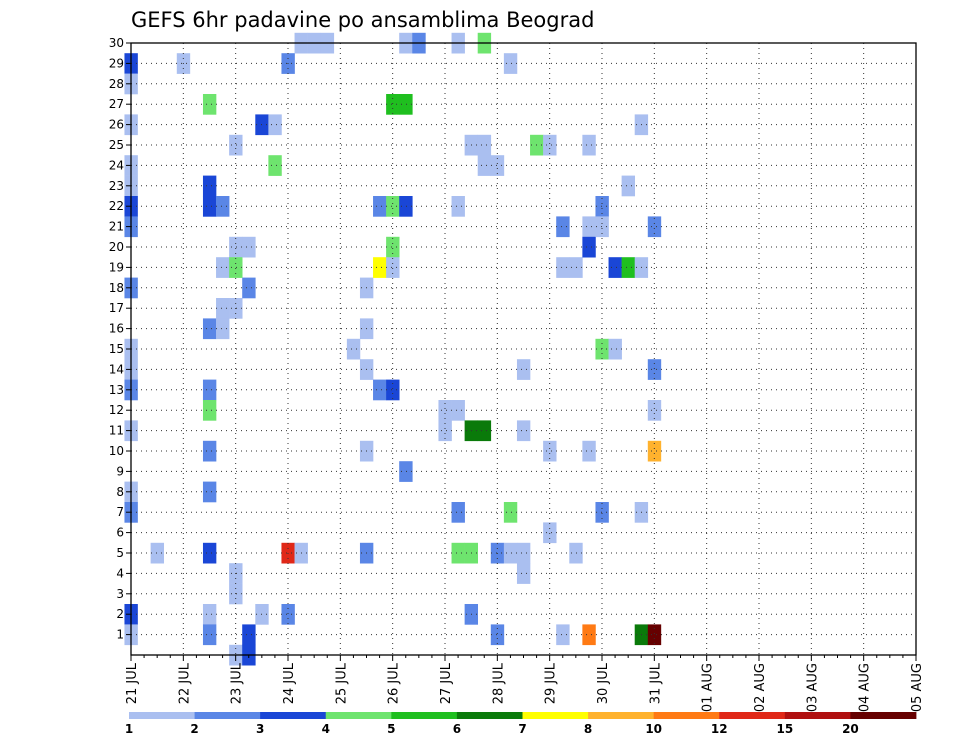 The height and width of the screenshot is (742, 960). Describe the element at coordinates (341, 683) in the screenshot. I see `x-tick-label: 25 JUL` at that location.